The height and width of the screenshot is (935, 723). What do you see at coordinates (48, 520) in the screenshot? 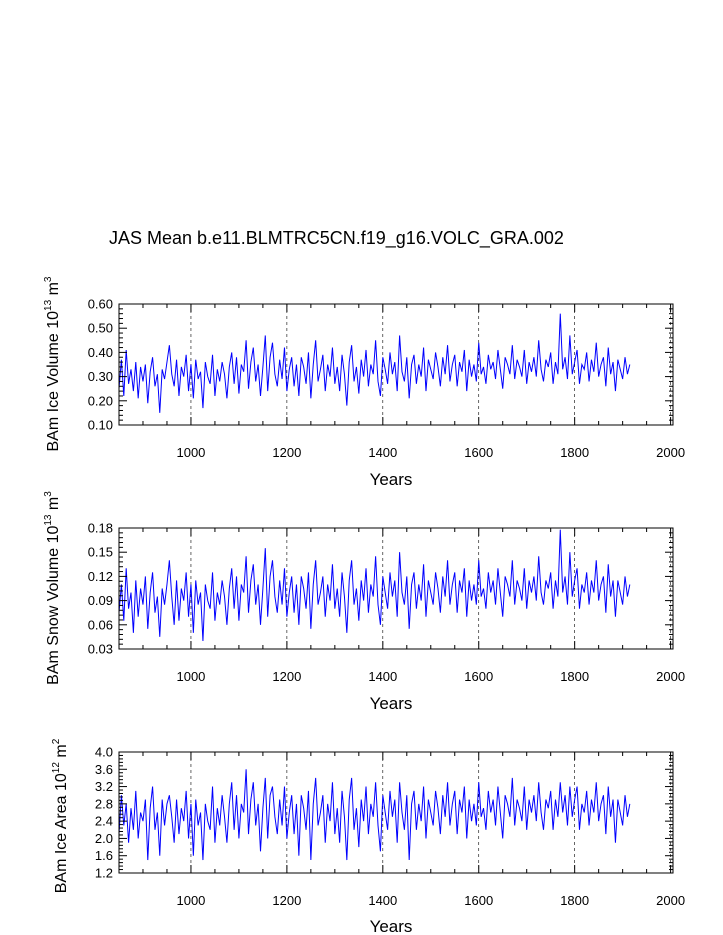
I see `panel-2-ylabel-exp1: 13` at bounding box center [48, 520].